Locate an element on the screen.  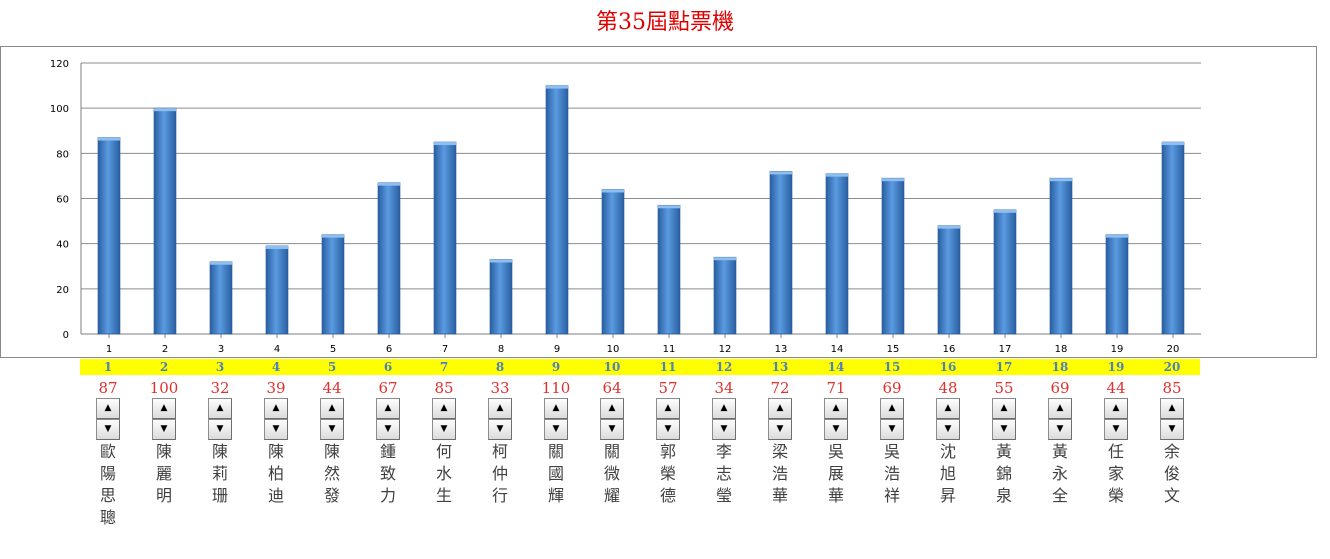
candidate-name-char: 陽 is located at coordinates (107, 473).